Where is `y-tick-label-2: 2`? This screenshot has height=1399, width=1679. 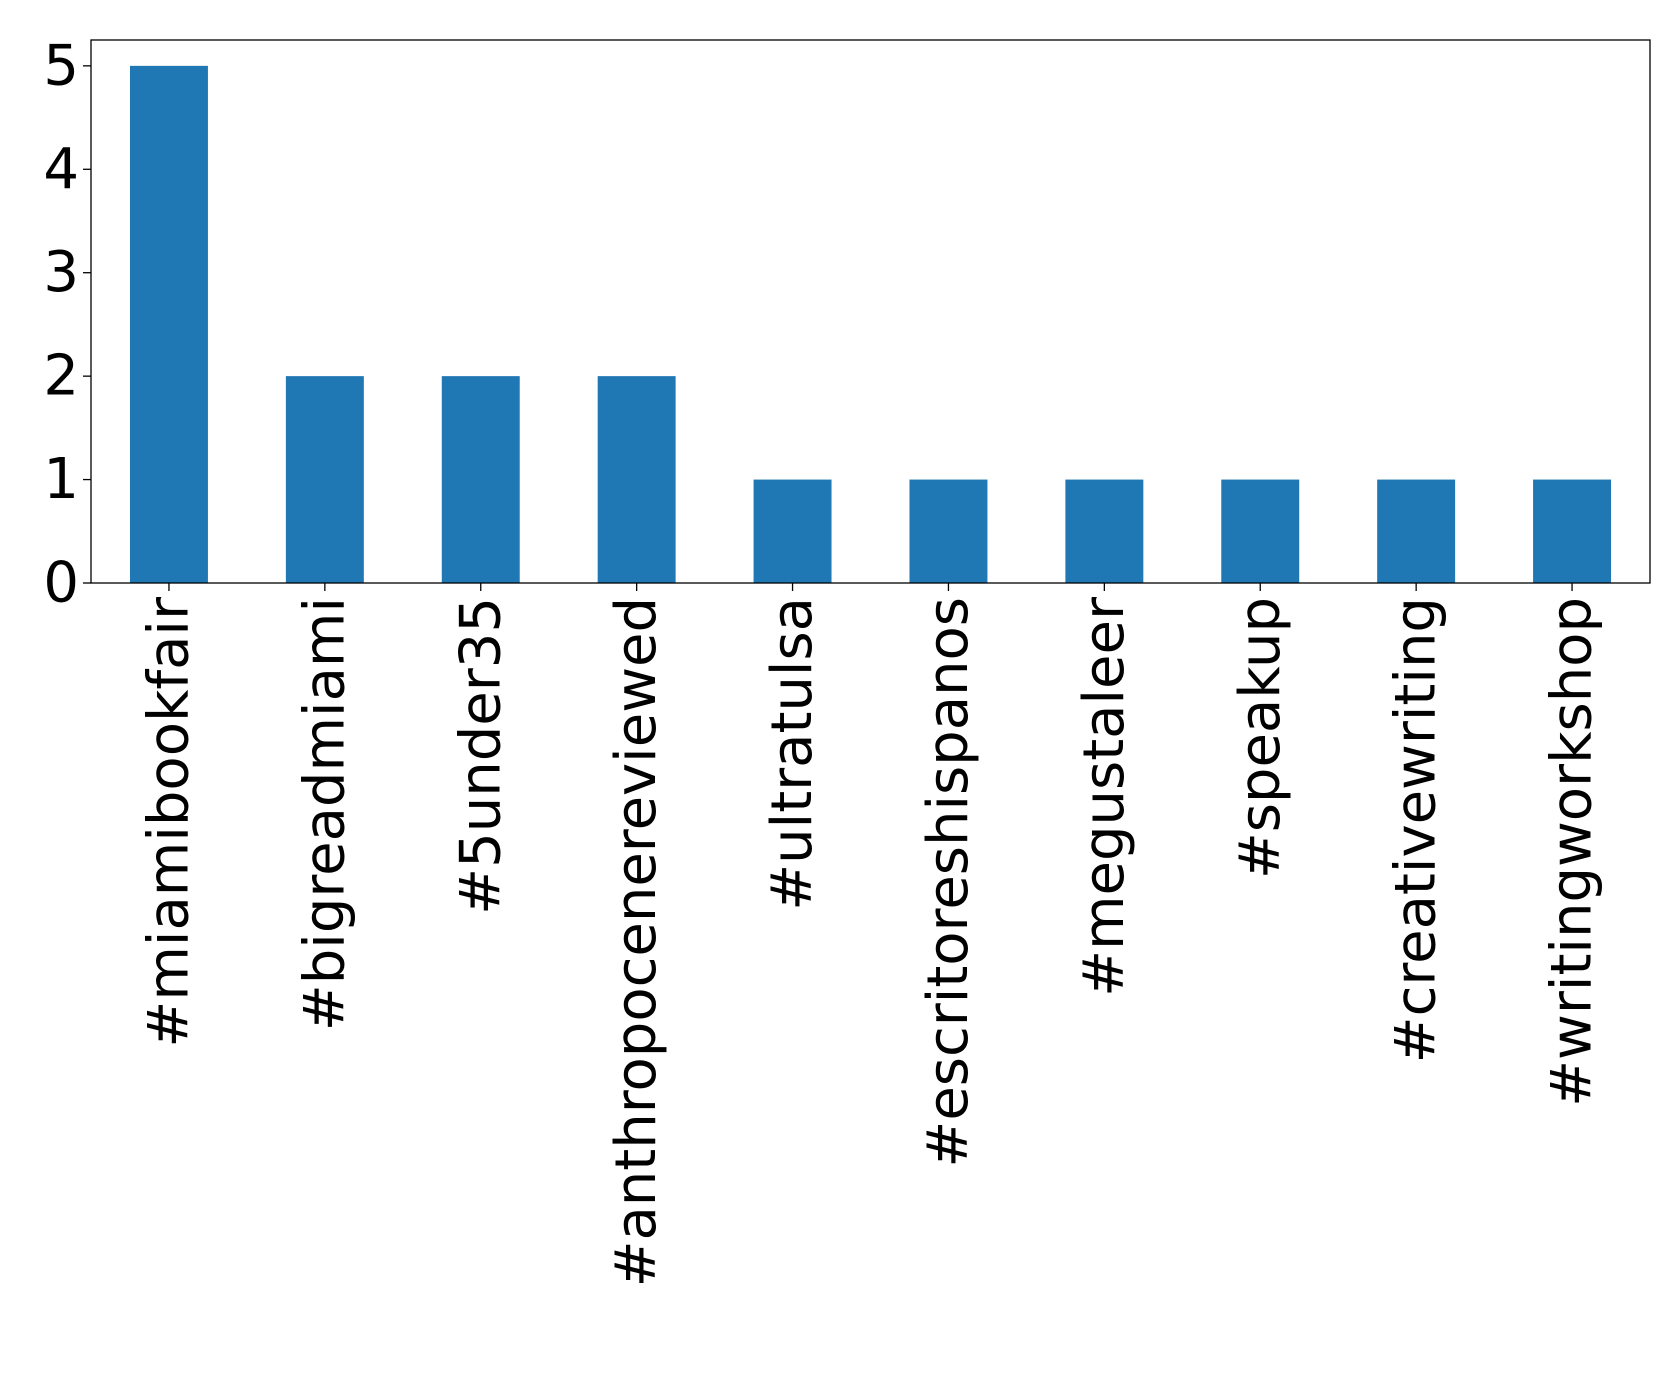 y-tick-label-2: 2 is located at coordinates (61, 376).